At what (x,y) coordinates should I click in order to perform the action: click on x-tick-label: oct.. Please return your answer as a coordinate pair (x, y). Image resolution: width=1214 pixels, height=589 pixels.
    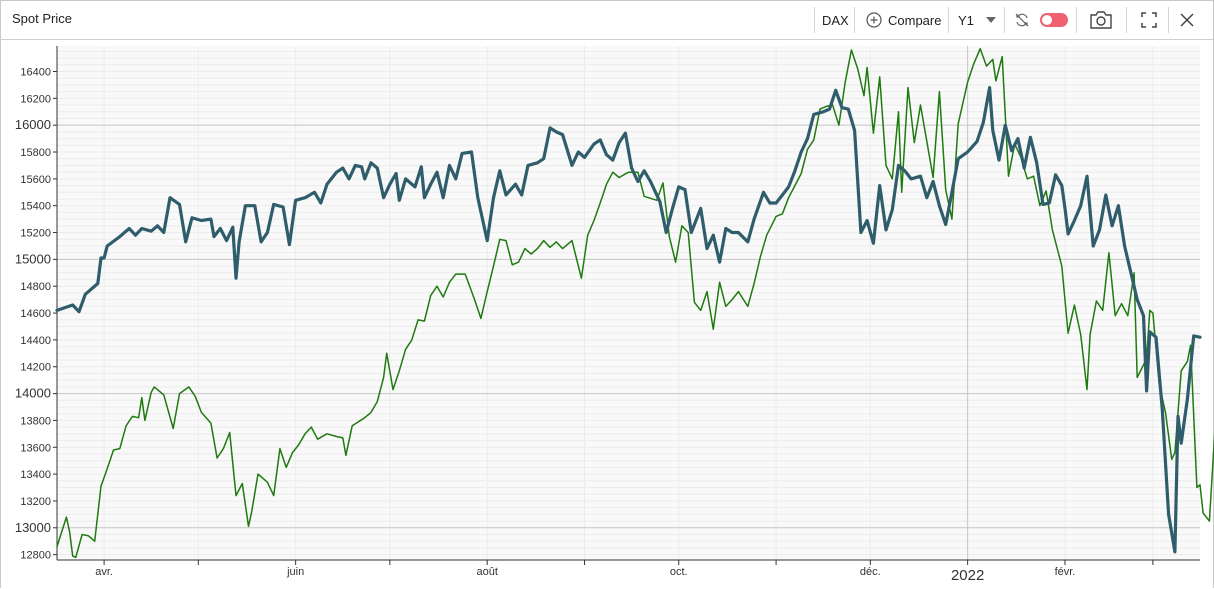
    Looking at the image, I should click on (679, 572).